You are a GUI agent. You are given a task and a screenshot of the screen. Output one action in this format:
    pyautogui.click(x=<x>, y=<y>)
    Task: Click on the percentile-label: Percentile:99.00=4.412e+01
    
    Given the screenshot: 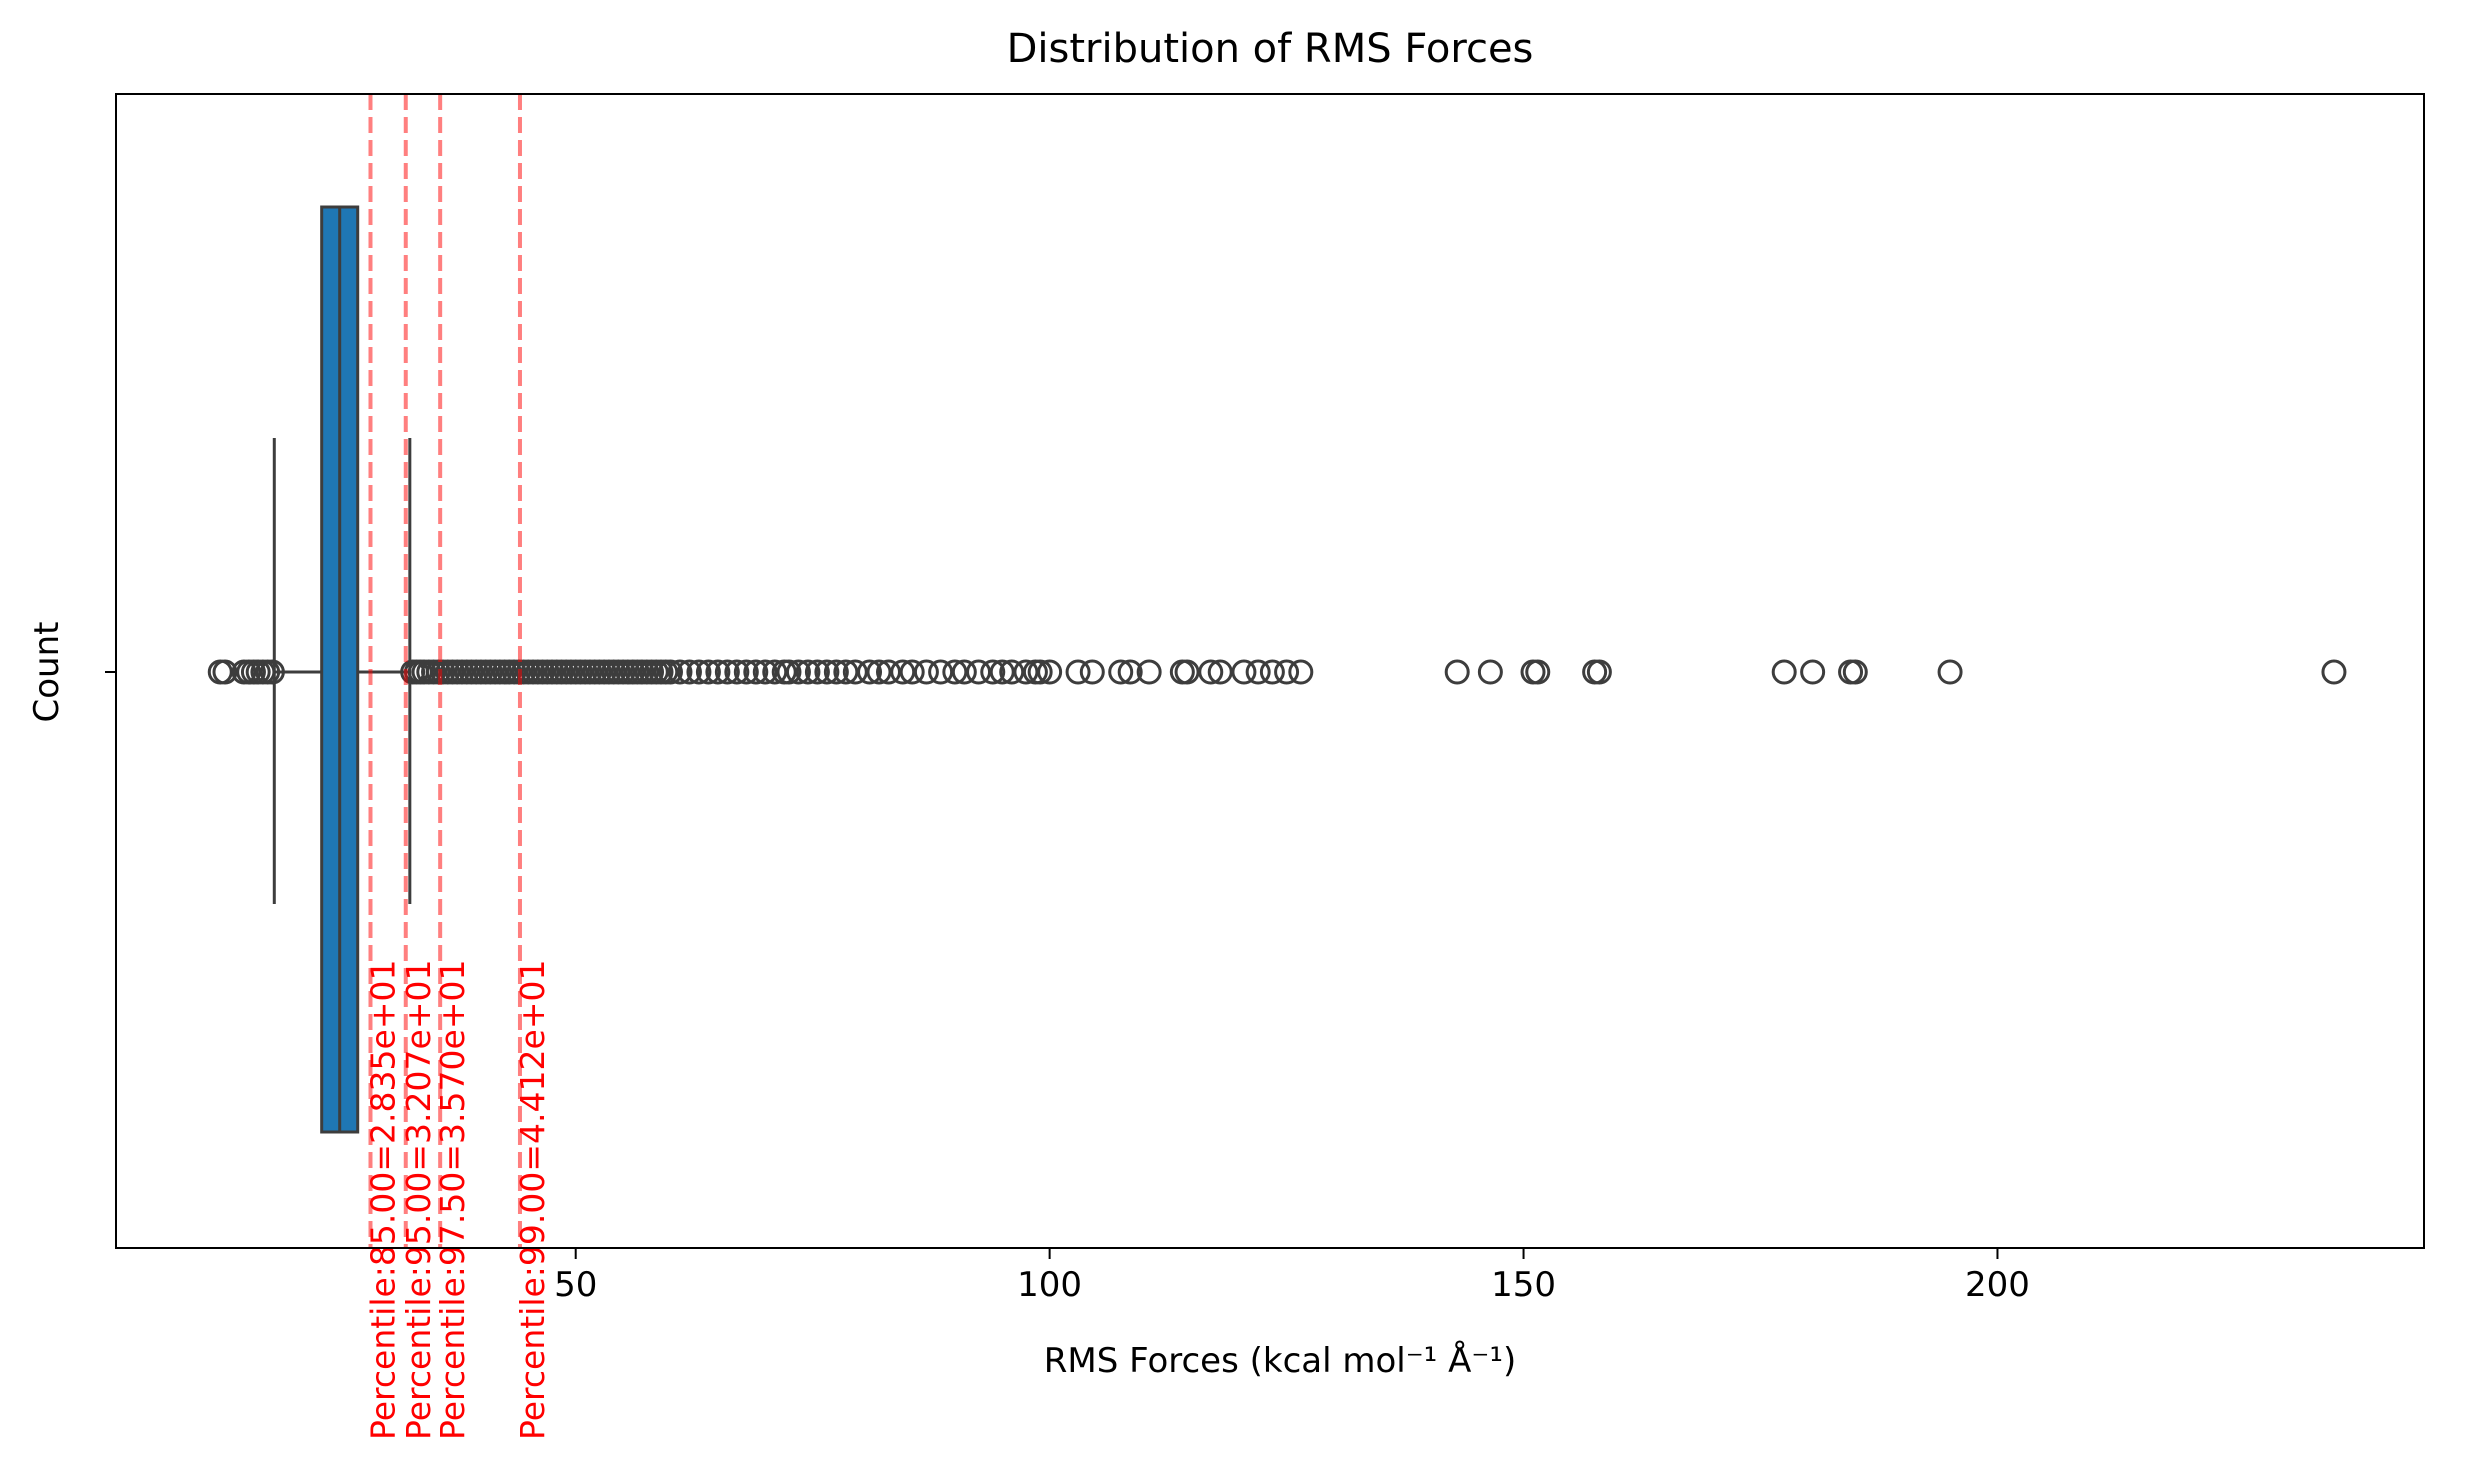 What is the action you would take?
    pyautogui.click(x=532, y=1200)
    